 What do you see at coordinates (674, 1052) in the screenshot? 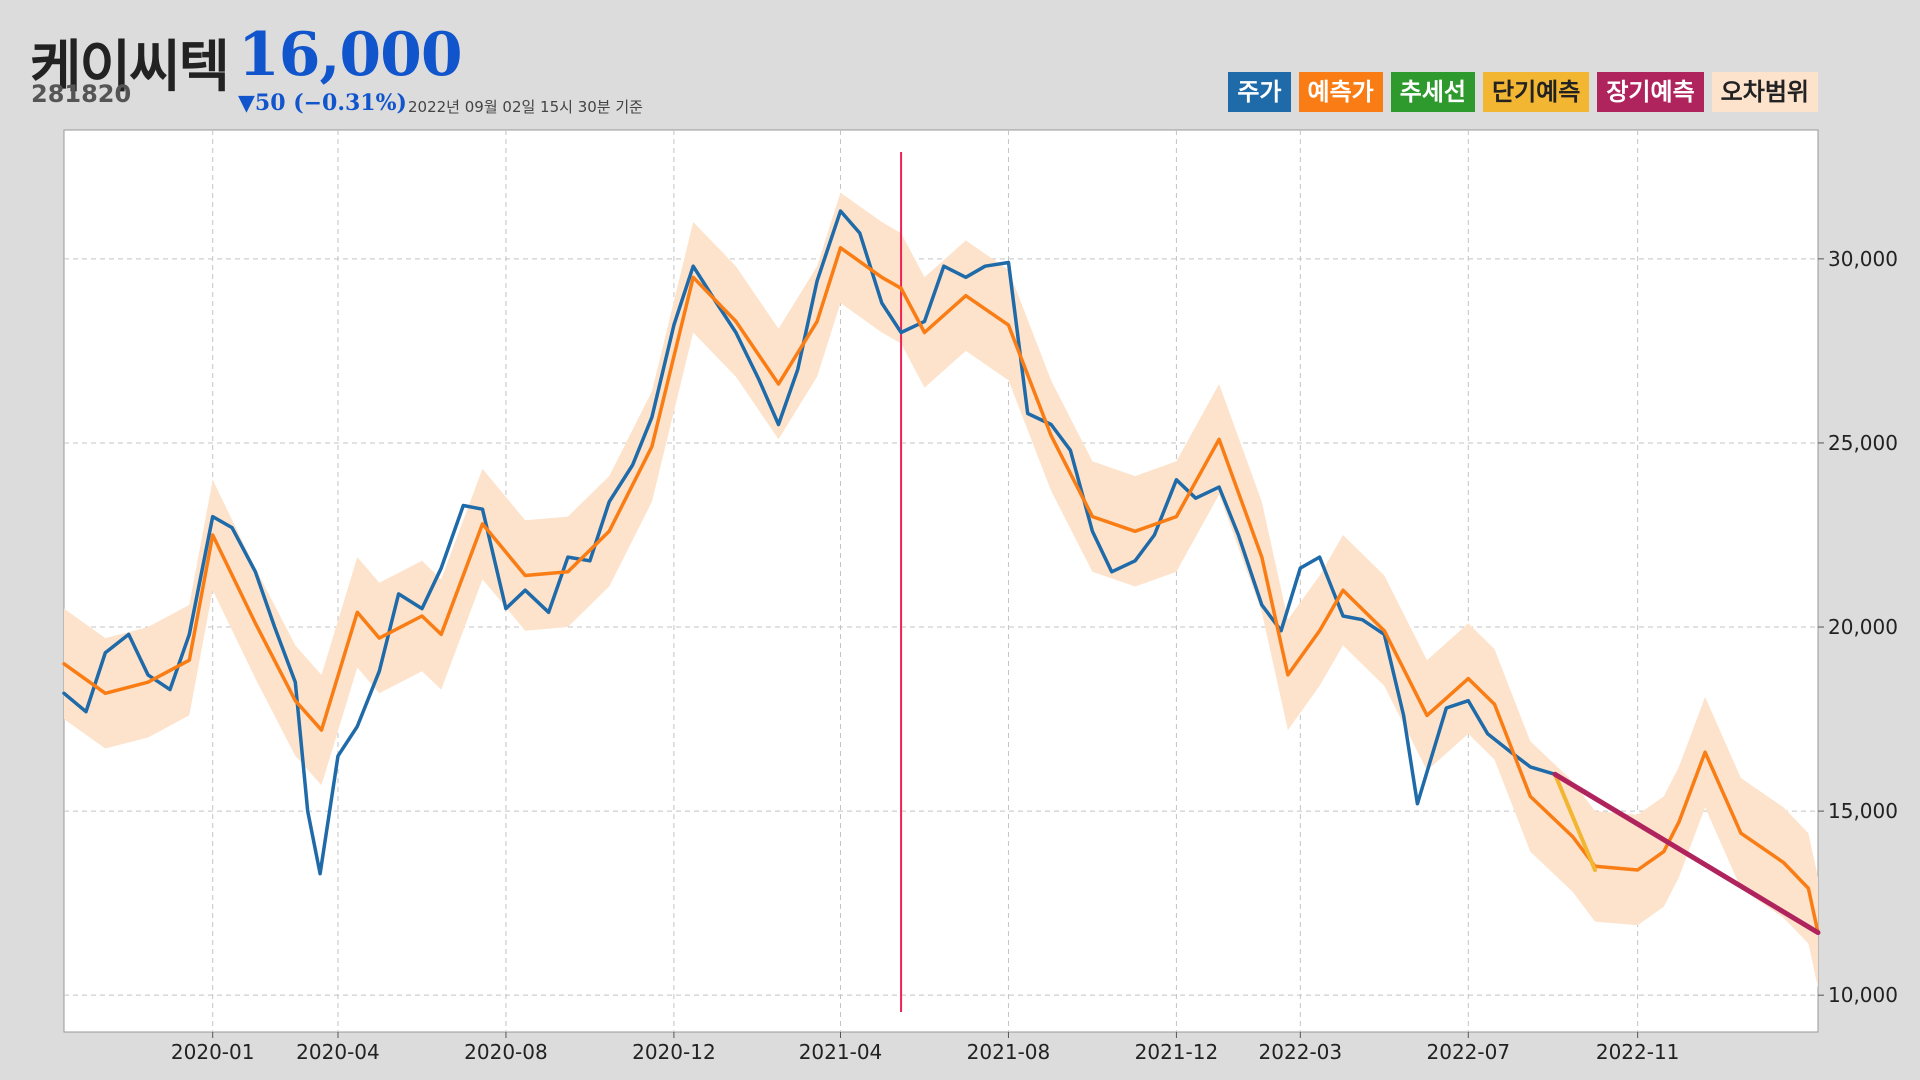
I see `x-tick-label: 2020-12` at bounding box center [674, 1052].